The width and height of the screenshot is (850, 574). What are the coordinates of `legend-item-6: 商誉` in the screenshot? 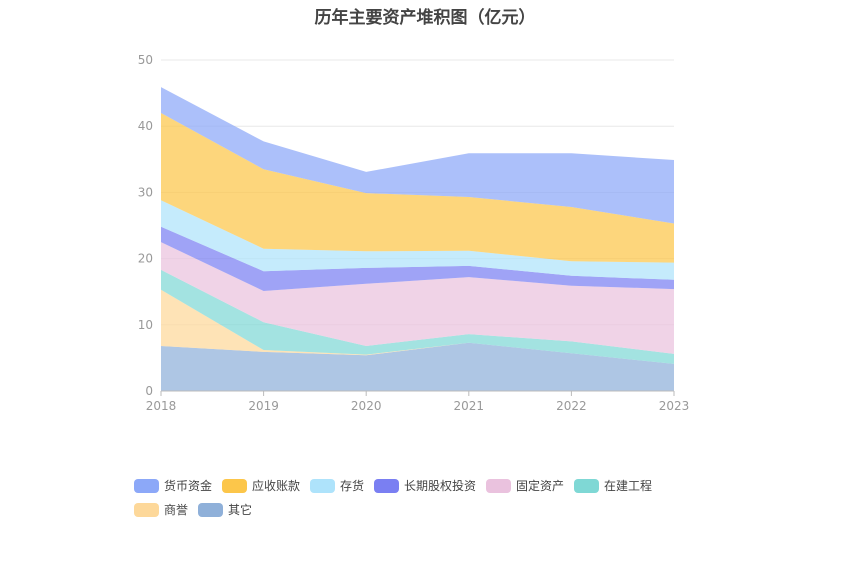 It's located at (176, 509).